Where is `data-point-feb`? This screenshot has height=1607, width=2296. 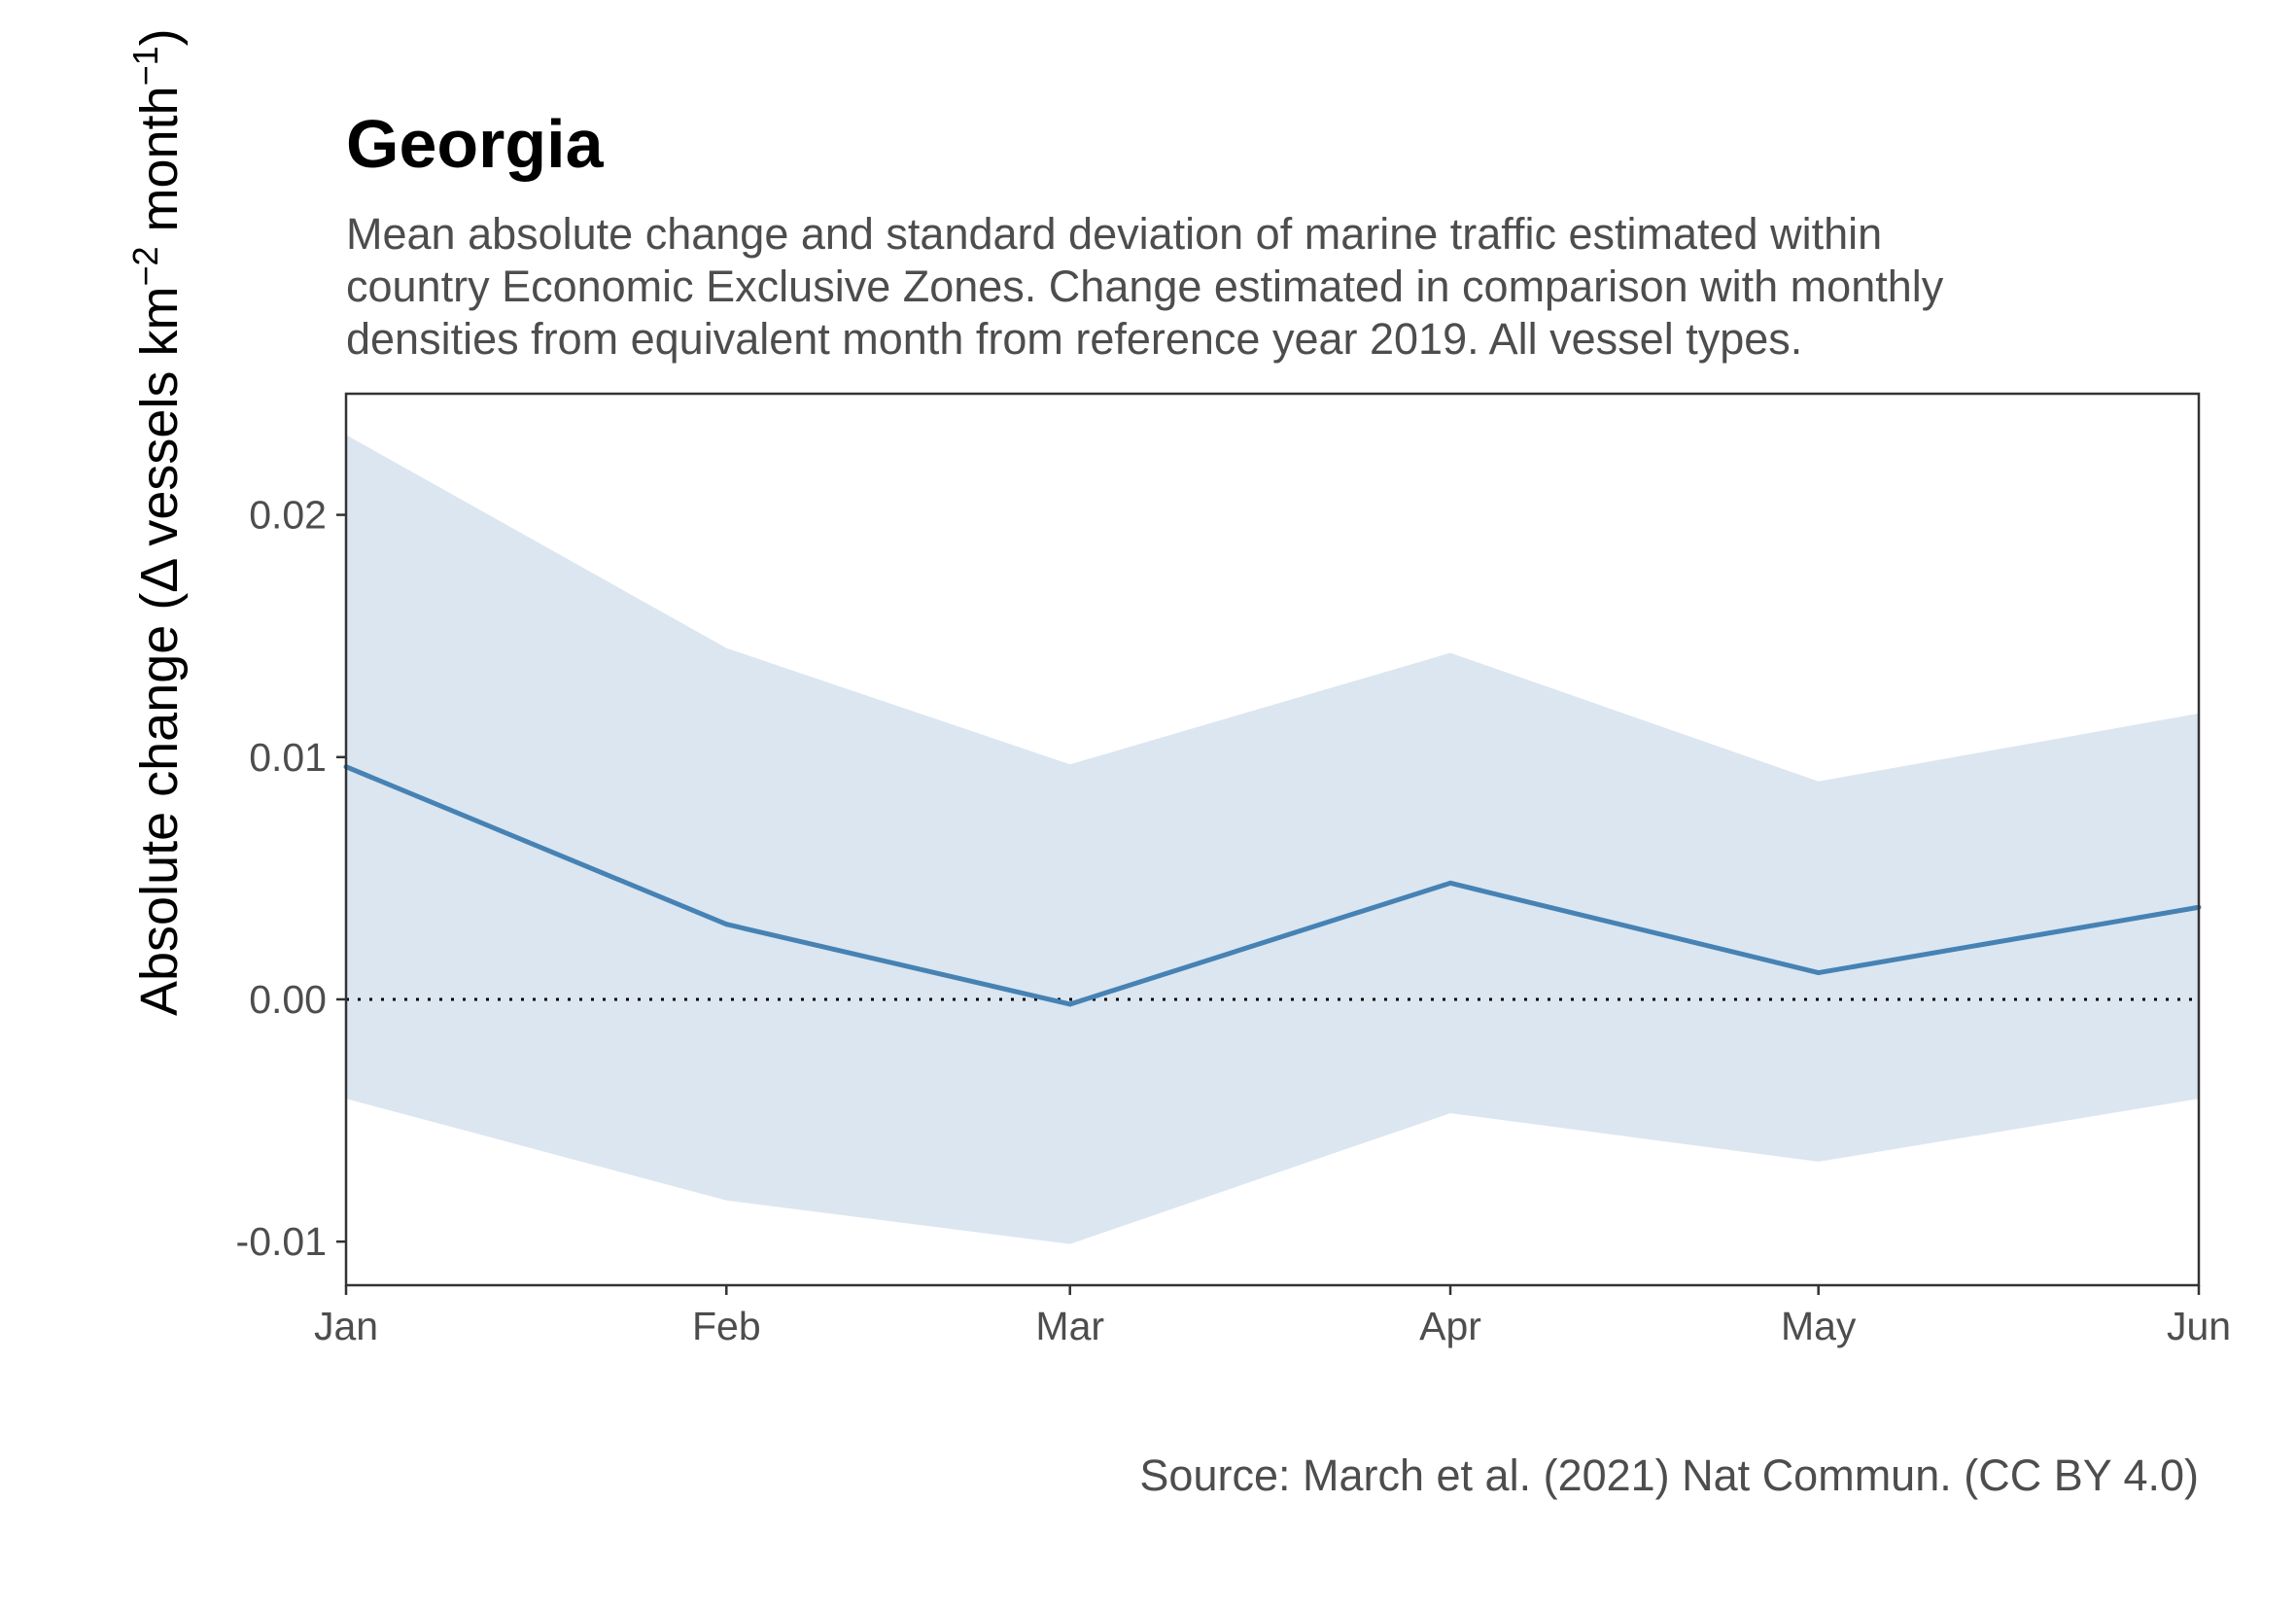 data-point-feb is located at coordinates (726, 924).